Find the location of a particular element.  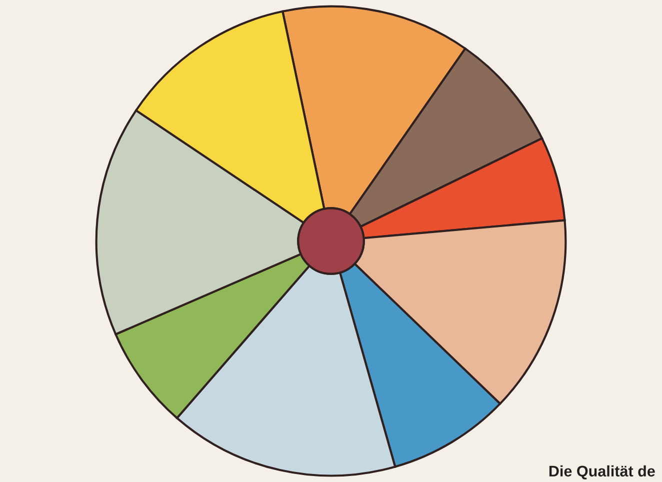

text: Die Qualität de is located at coordinates (602, 472).